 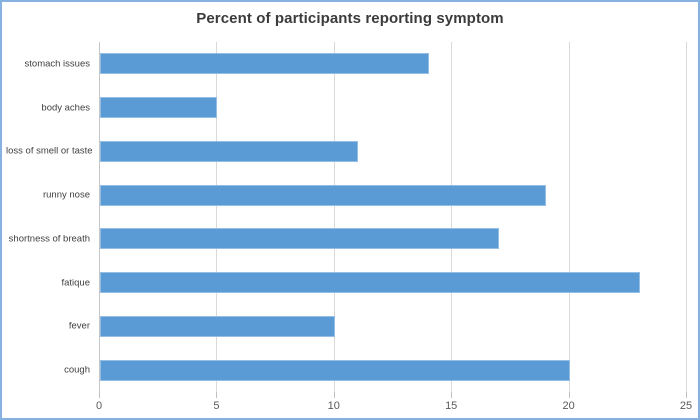 I want to click on bar-fever, so click(x=217, y=326).